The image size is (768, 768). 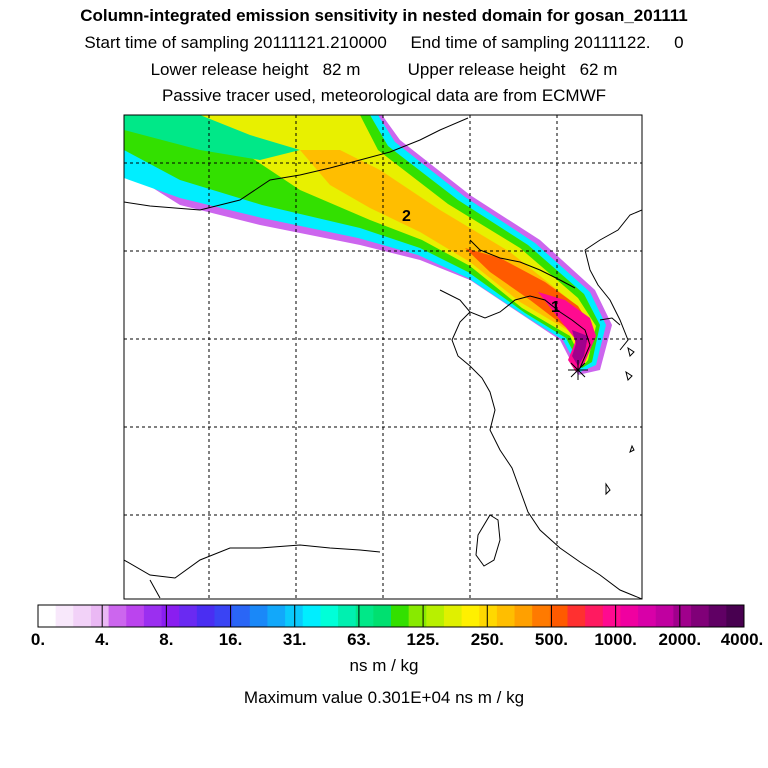 What do you see at coordinates (742, 639) in the screenshot?
I see `colorbar-tick-label: 4000.` at bounding box center [742, 639].